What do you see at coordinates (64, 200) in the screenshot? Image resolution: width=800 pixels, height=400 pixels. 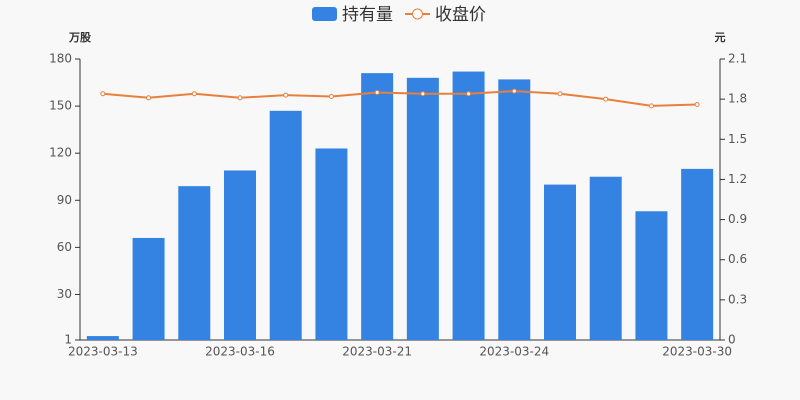 I see `y-tick-label: 90` at bounding box center [64, 200].